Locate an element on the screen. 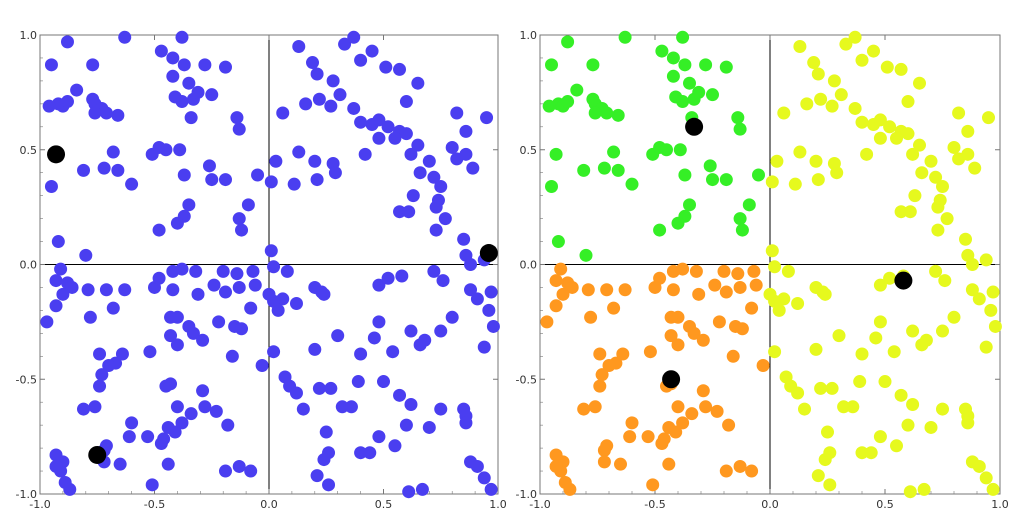 This screenshot has width=1024, height=530. x-tick-label: 1.0 is located at coordinates (1000, 504).